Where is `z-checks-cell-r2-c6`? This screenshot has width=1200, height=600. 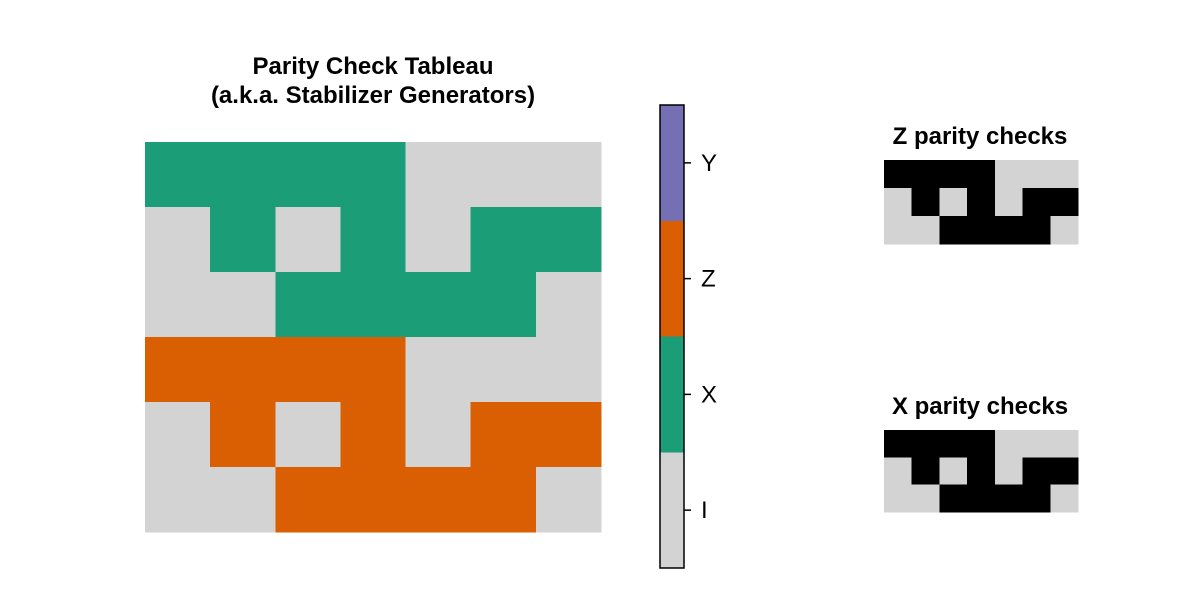 z-checks-cell-r2-c6 is located at coordinates (1064, 230).